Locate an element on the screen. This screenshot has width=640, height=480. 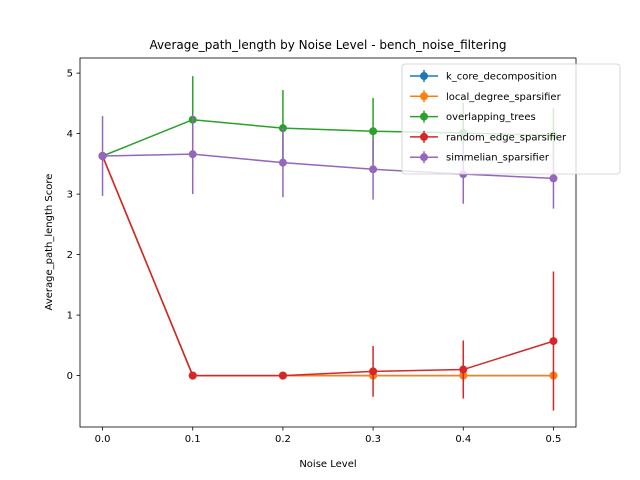
legend-box is located at coordinates (511, 119).